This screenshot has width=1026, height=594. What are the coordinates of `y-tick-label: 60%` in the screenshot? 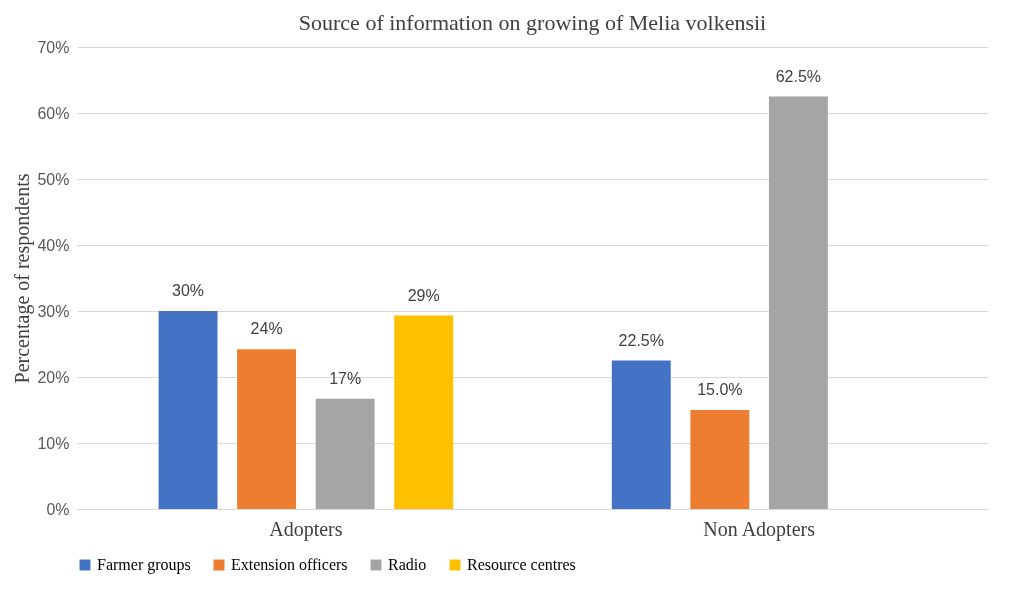 It's located at (53, 113).